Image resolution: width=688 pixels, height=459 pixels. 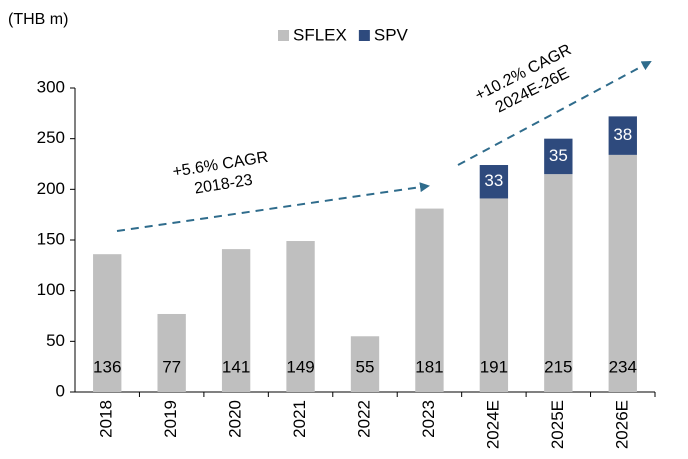 What do you see at coordinates (51, 86) in the screenshot?
I see `y-tick-label: 300` at bounding box center [51, 86].